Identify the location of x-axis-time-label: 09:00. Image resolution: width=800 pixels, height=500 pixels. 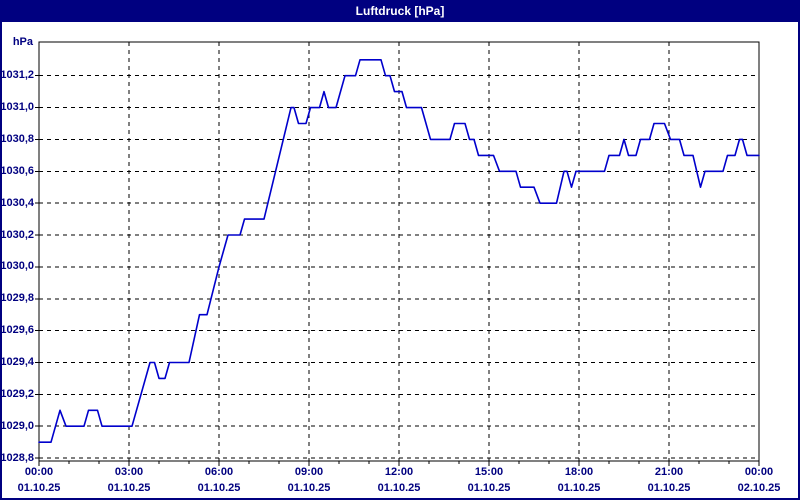
(309, 472).